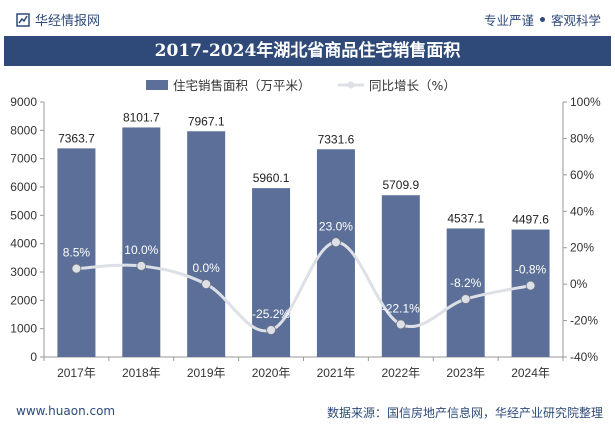 Image resolution: width=615 pixels, height=427 pixels. I want to click on line-value-label: 8.5%, so click(77, 253).